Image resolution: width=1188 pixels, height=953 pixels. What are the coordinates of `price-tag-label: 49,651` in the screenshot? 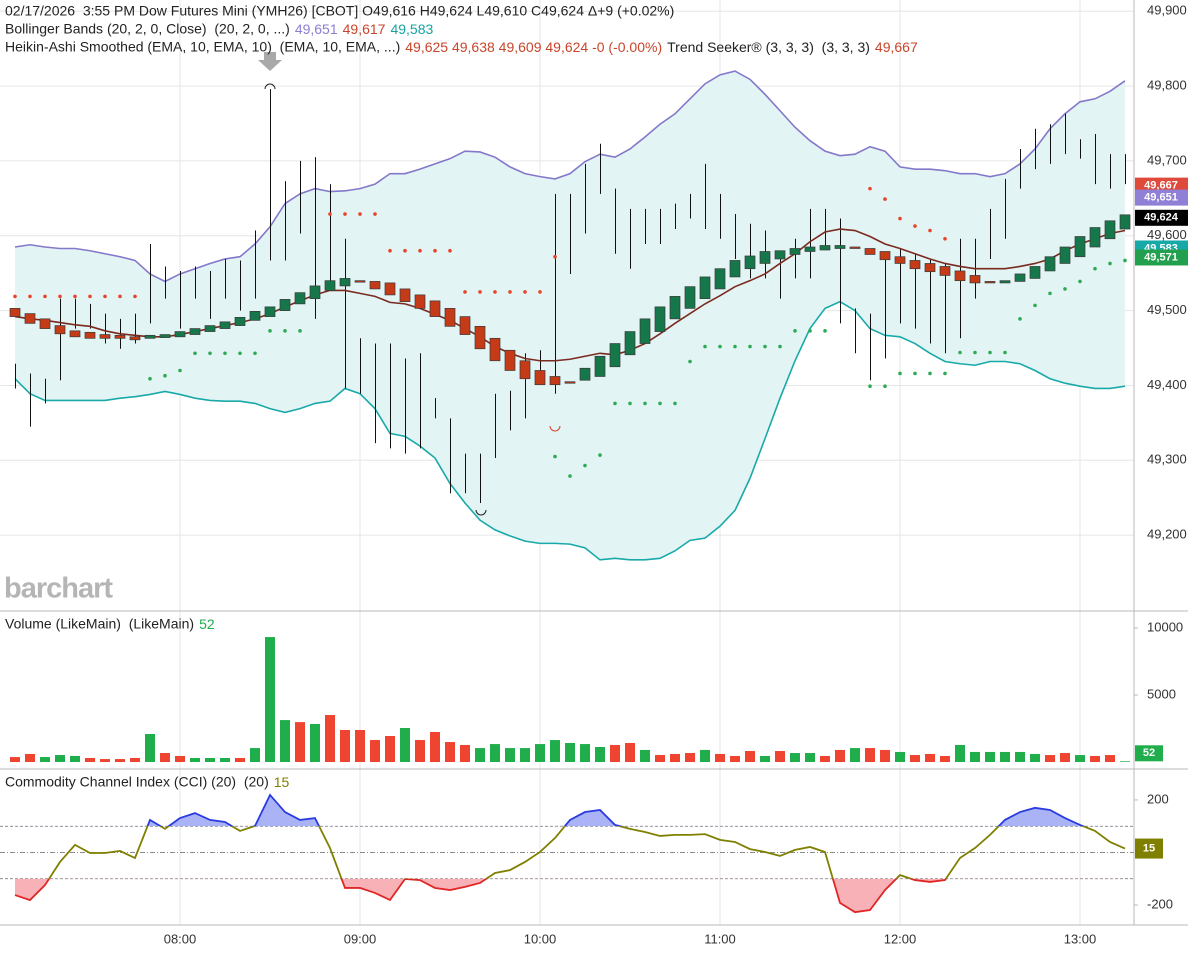 It's located at (1161, 198).